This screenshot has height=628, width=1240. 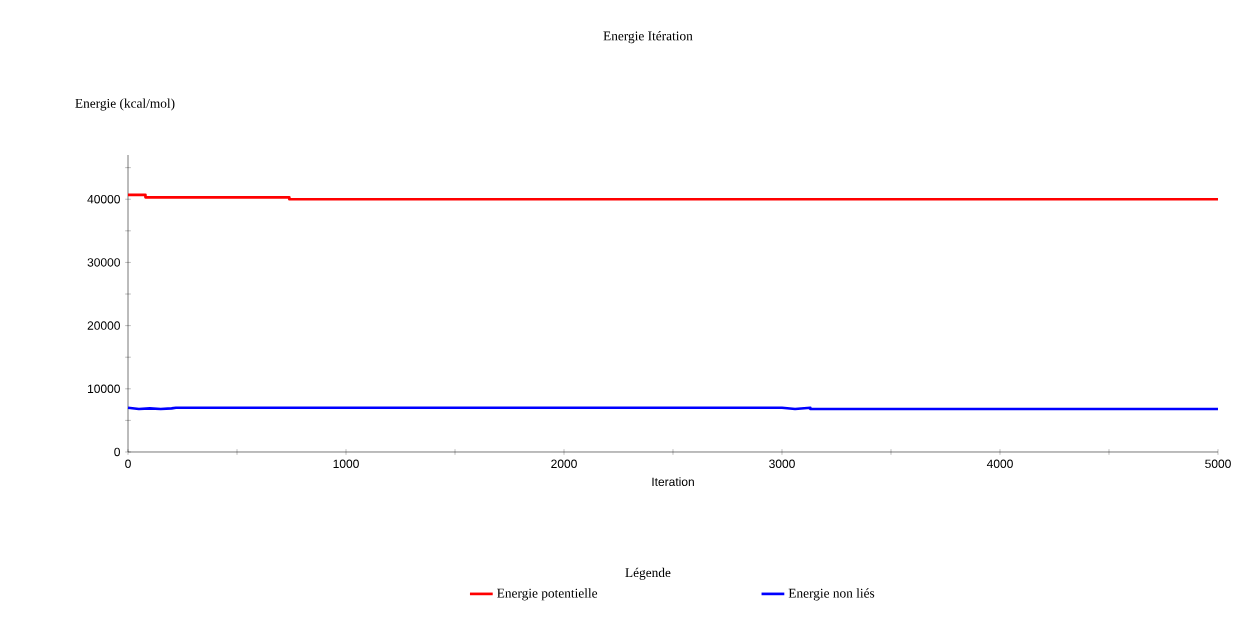 What do you see at coordinates (1218, 464) in the screenshot?
I see `x-tick-label: 5000` at bounding box center [1218, 464].